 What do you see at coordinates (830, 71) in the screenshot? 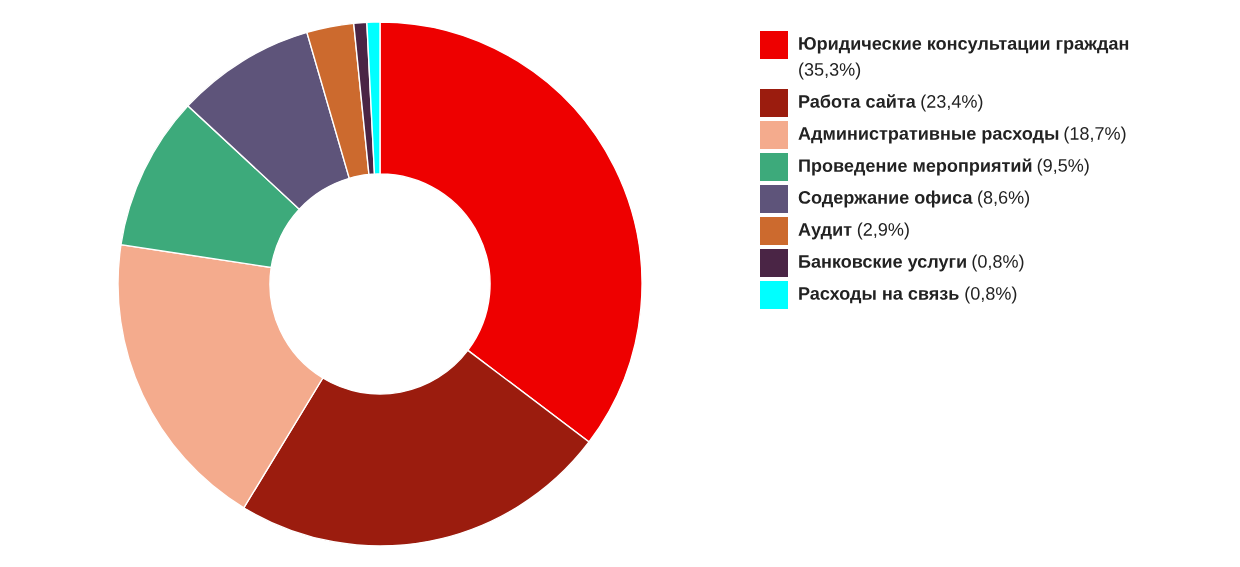
I see `data-label: (35,3%)` at bounding box center [830, 71].